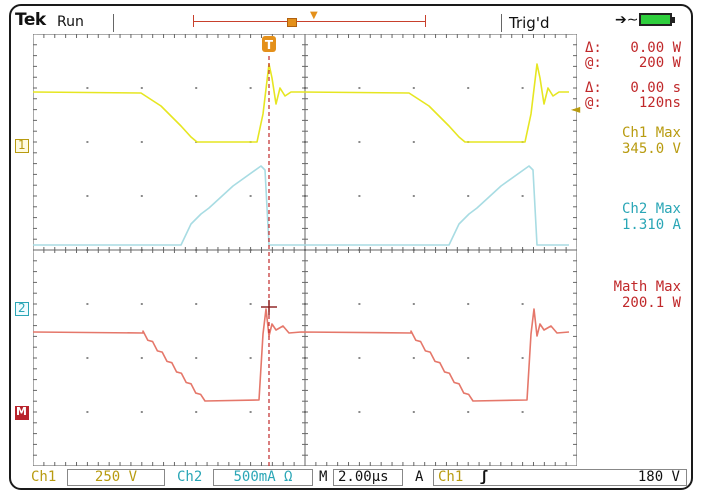 The image size is (701, 498). I want to click on math-marker: M, so click(22, 412).